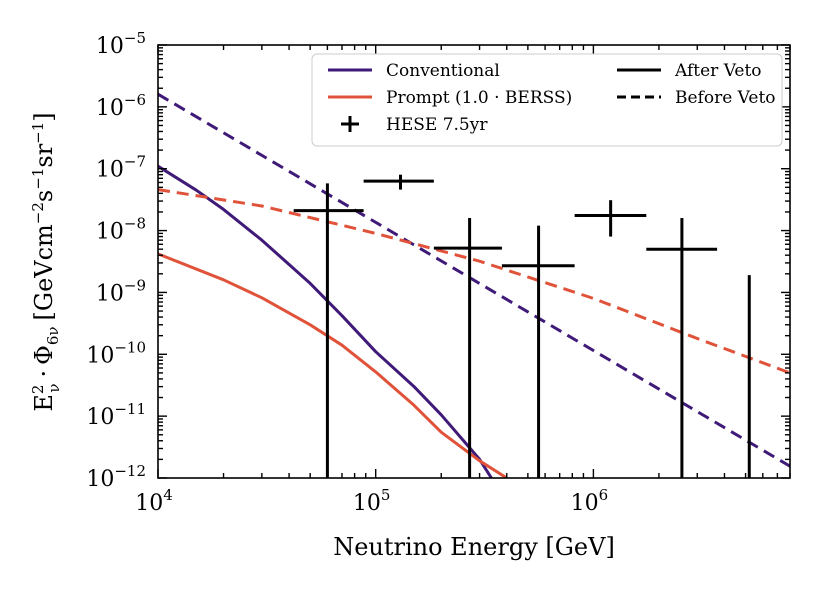 The image size is (830, 593). What do you see at coordinates (154, 501) in the screenshot?
I see `x-tick-label: 10⁴` at bounding box center [154, 501].